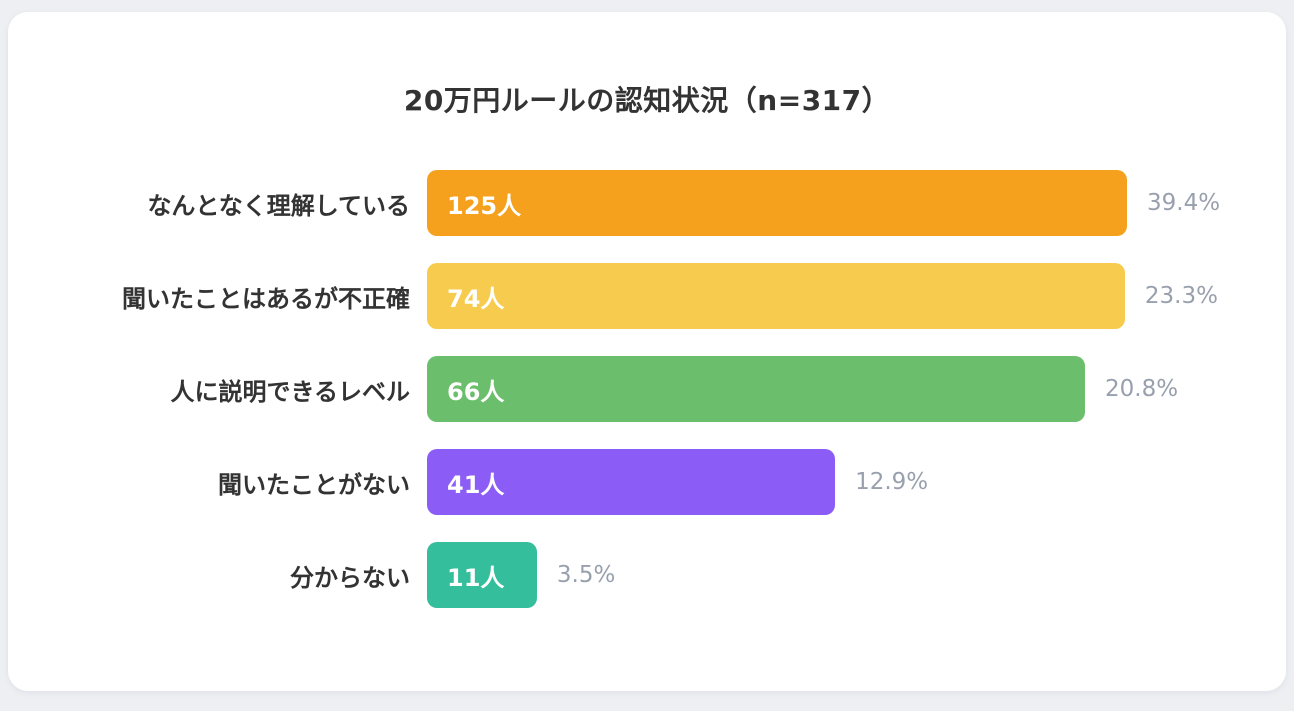 This screenshot has width=1294, height=711. Describe the element at coordinates (1142, 389) in the screenshot. I see `bar-percent-label: 20.8%` at that location.